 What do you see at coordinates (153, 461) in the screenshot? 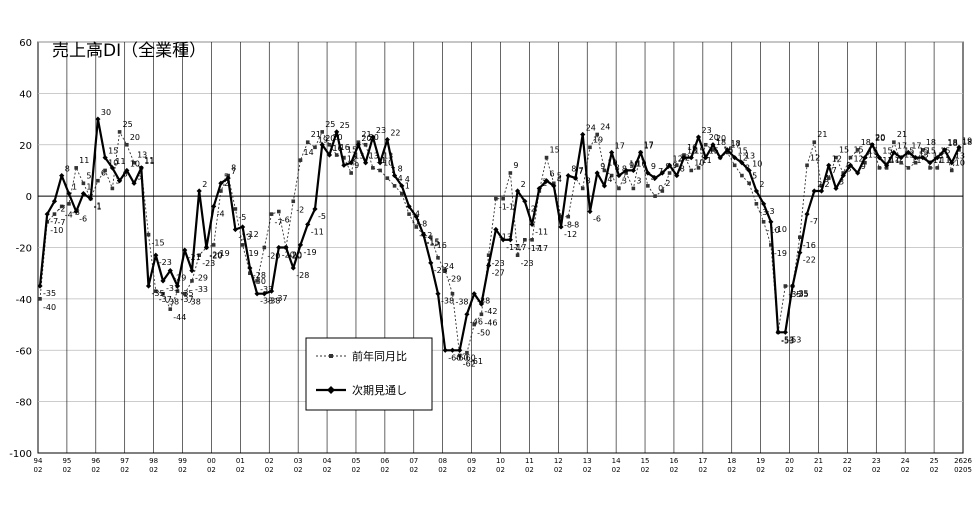
I see `x-tick-year: 98` at bounding box center [153, 461].